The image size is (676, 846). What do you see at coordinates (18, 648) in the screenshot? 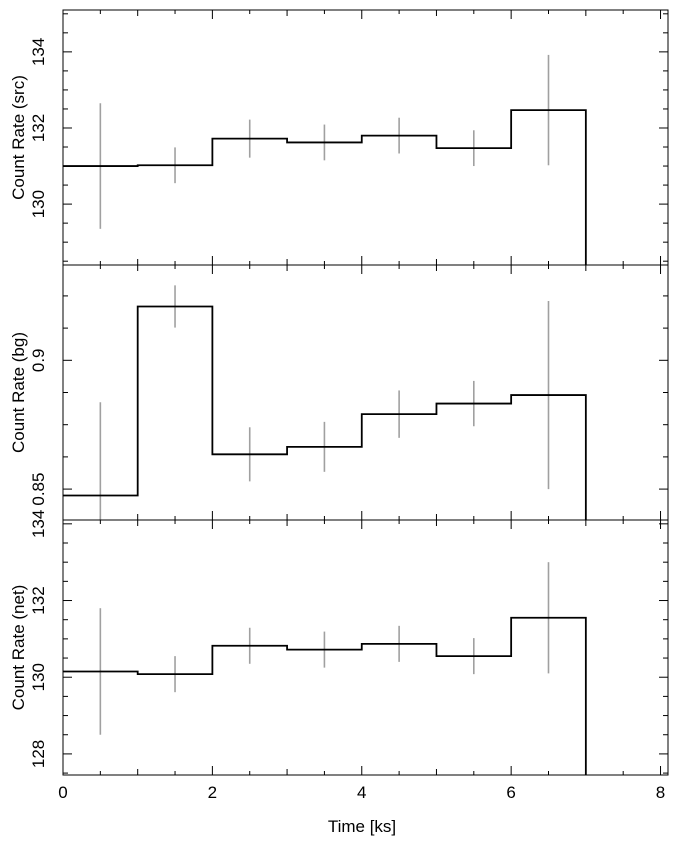
I see `y-axis-label: Count Rate (net)` at bounding box center [18, 648].